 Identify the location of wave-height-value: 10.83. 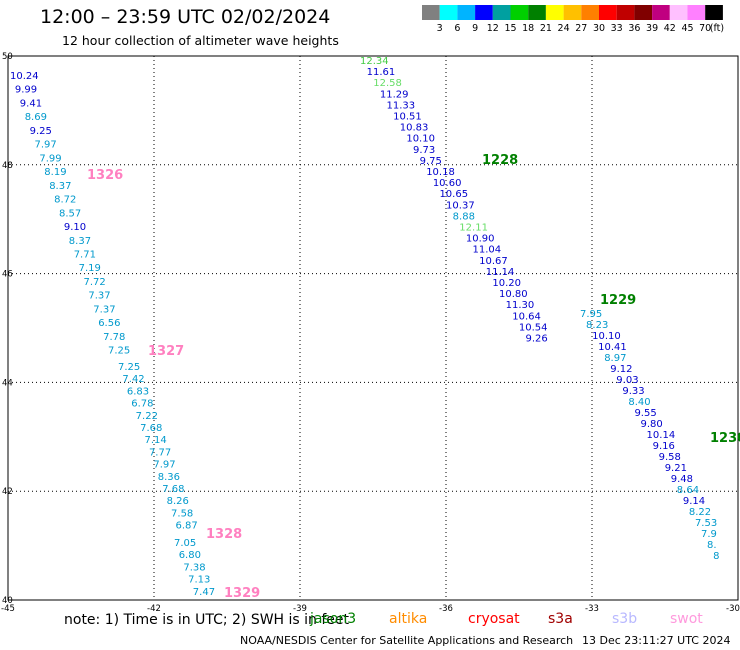
(414, 128).